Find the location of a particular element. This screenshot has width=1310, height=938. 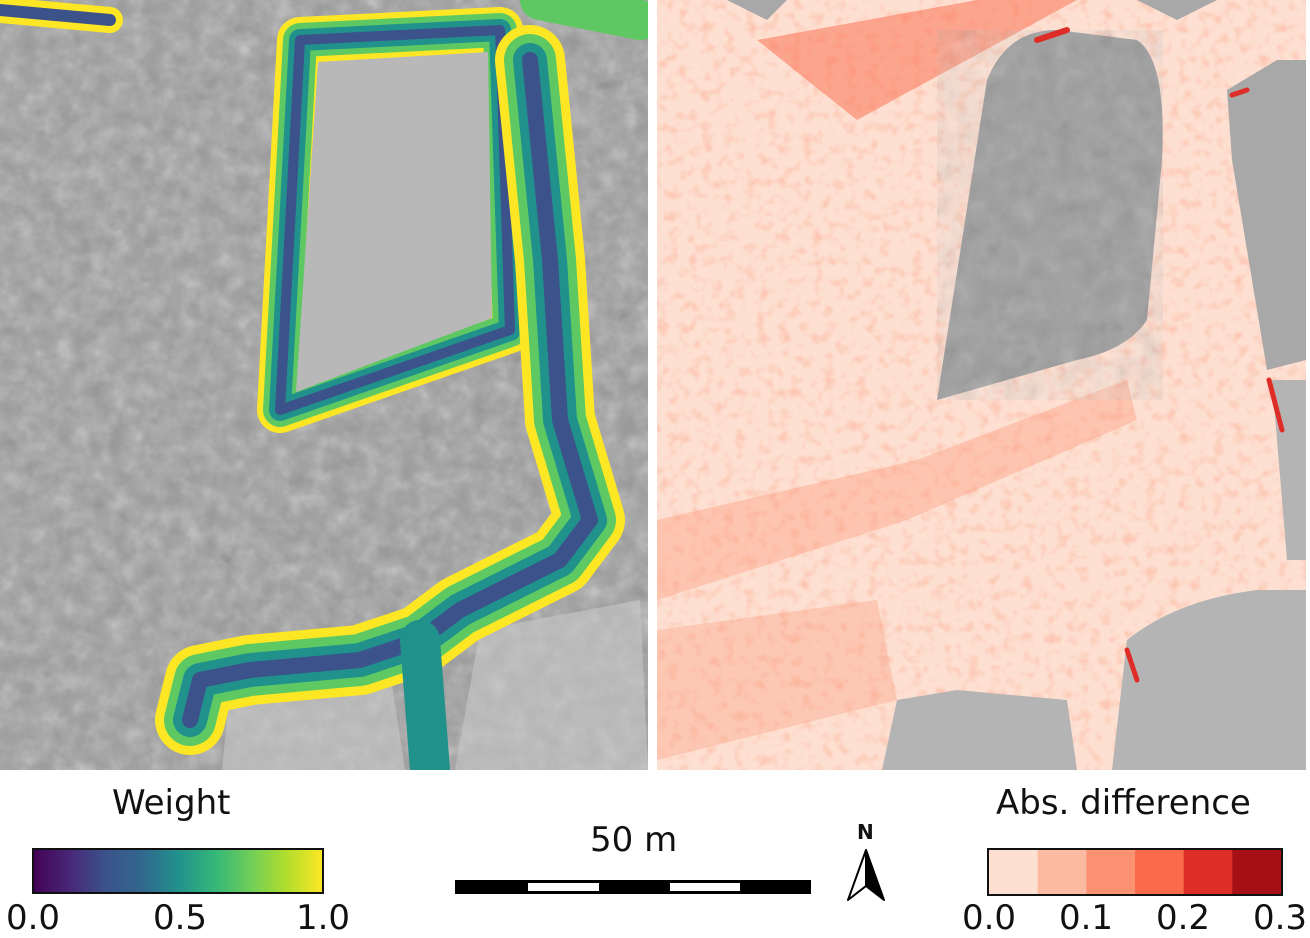

field-interior is located at coordinates (394, 222).